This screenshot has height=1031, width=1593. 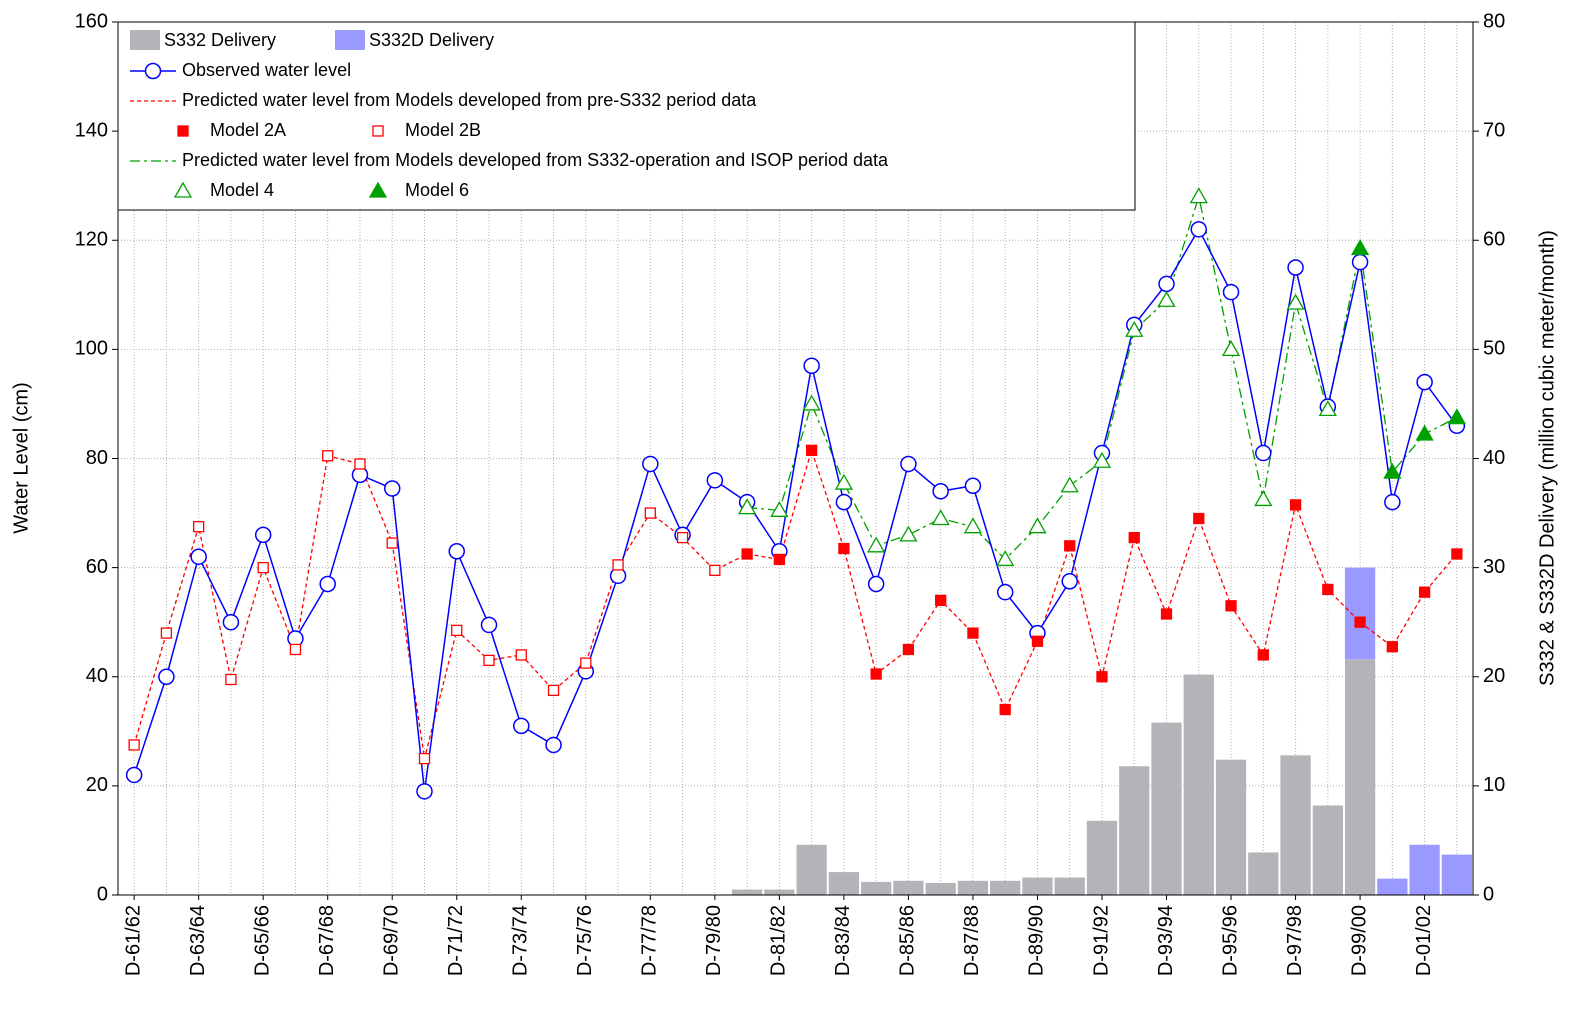 What do you see at coordinates (97, 676) in the screenshot?
I see `y-tick-label: 40` at bounding box center [97, 676].